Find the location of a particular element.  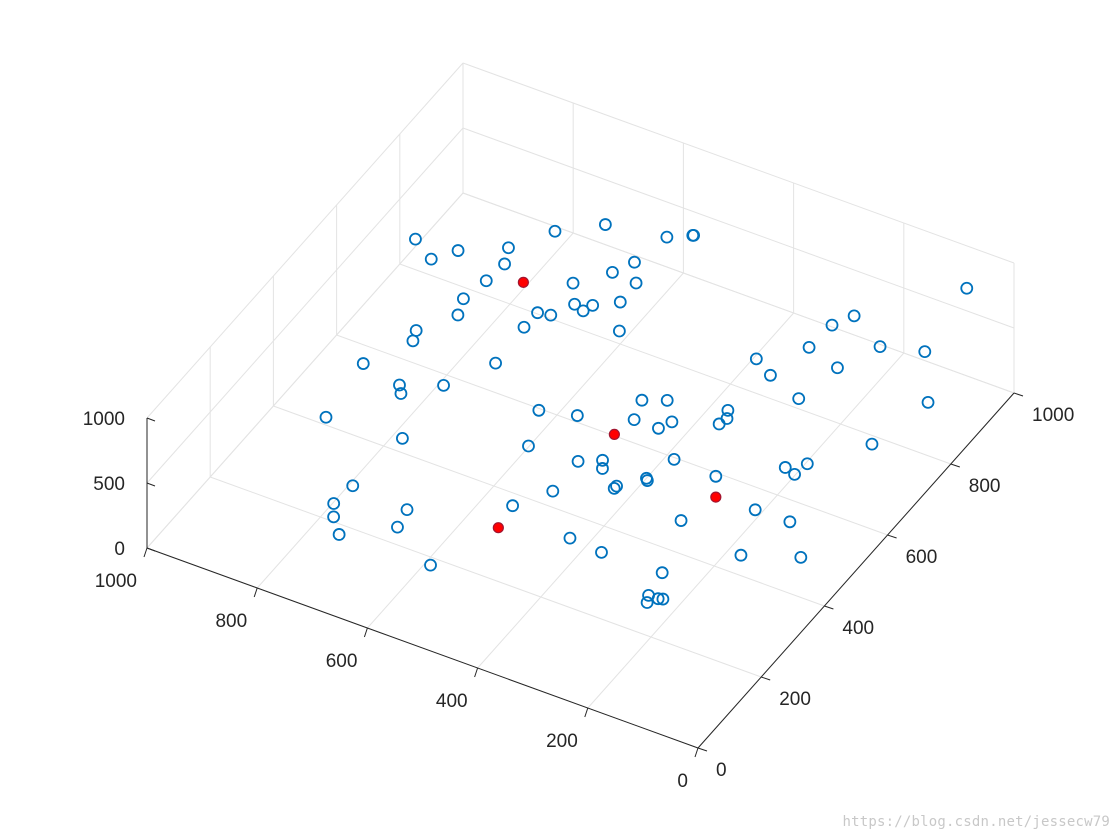

x-tick-label: 200 is located at coordinates (562, 741).